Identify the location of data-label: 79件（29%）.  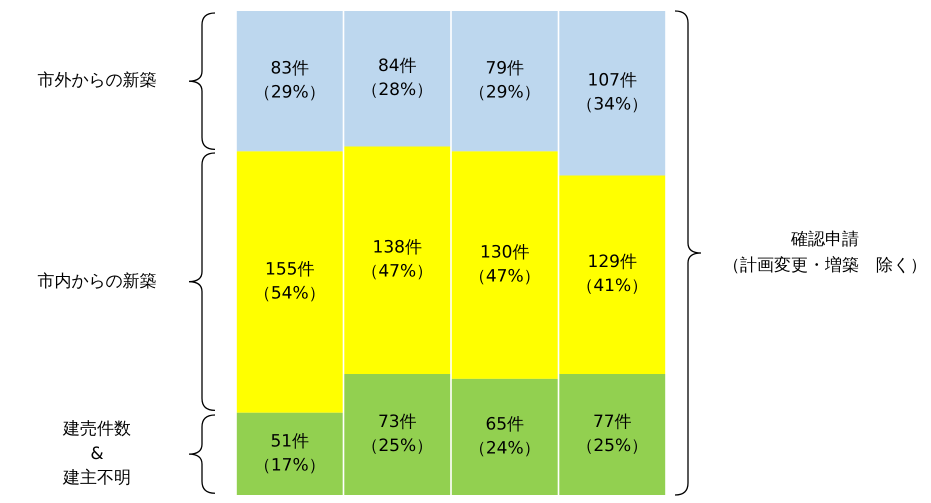
(504, 80).